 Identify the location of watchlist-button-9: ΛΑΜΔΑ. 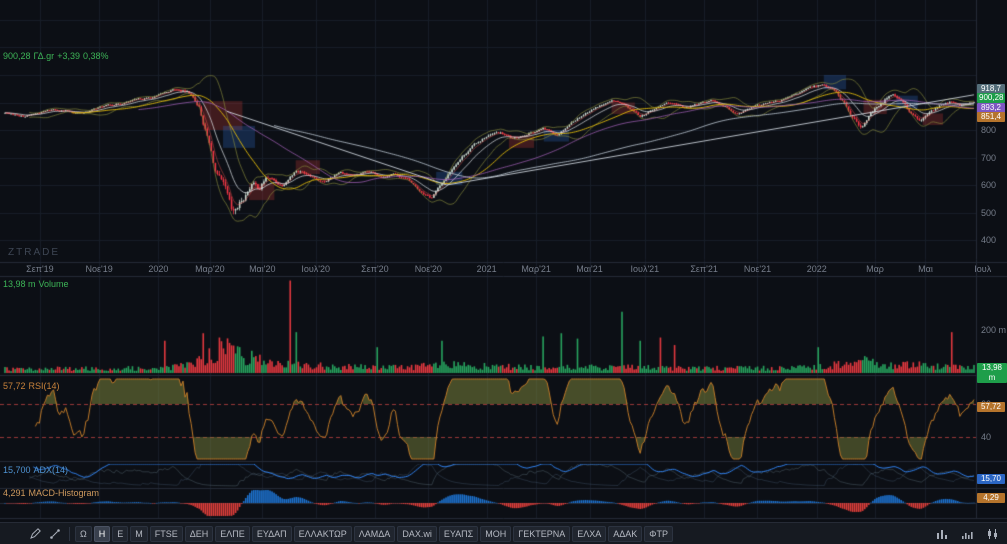
(374, 533).